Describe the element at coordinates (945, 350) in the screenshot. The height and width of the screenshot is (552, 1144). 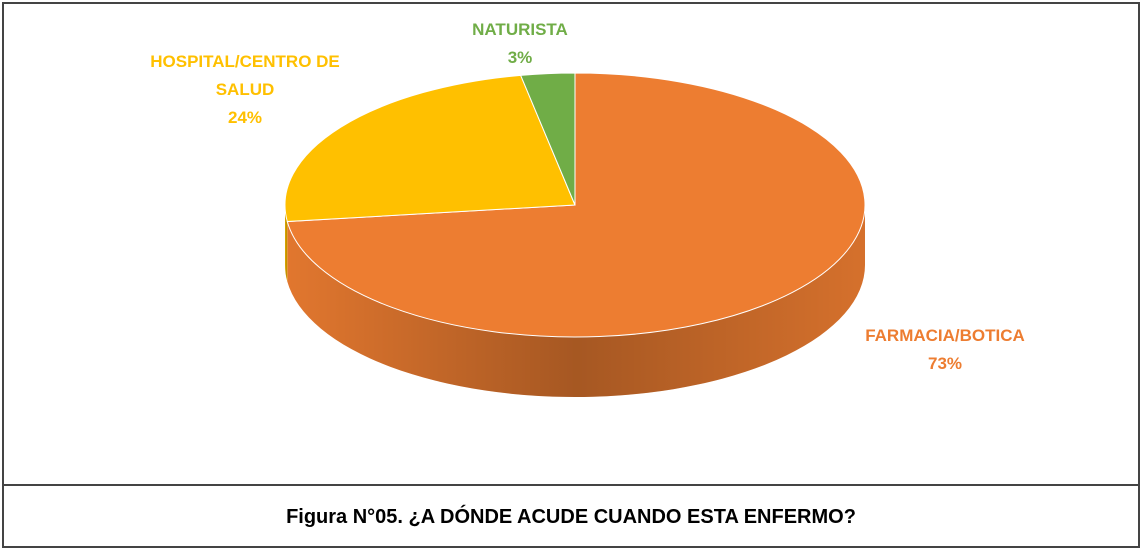
I see `slice-label: FARMACIA/BOTICA 73%` at that location.